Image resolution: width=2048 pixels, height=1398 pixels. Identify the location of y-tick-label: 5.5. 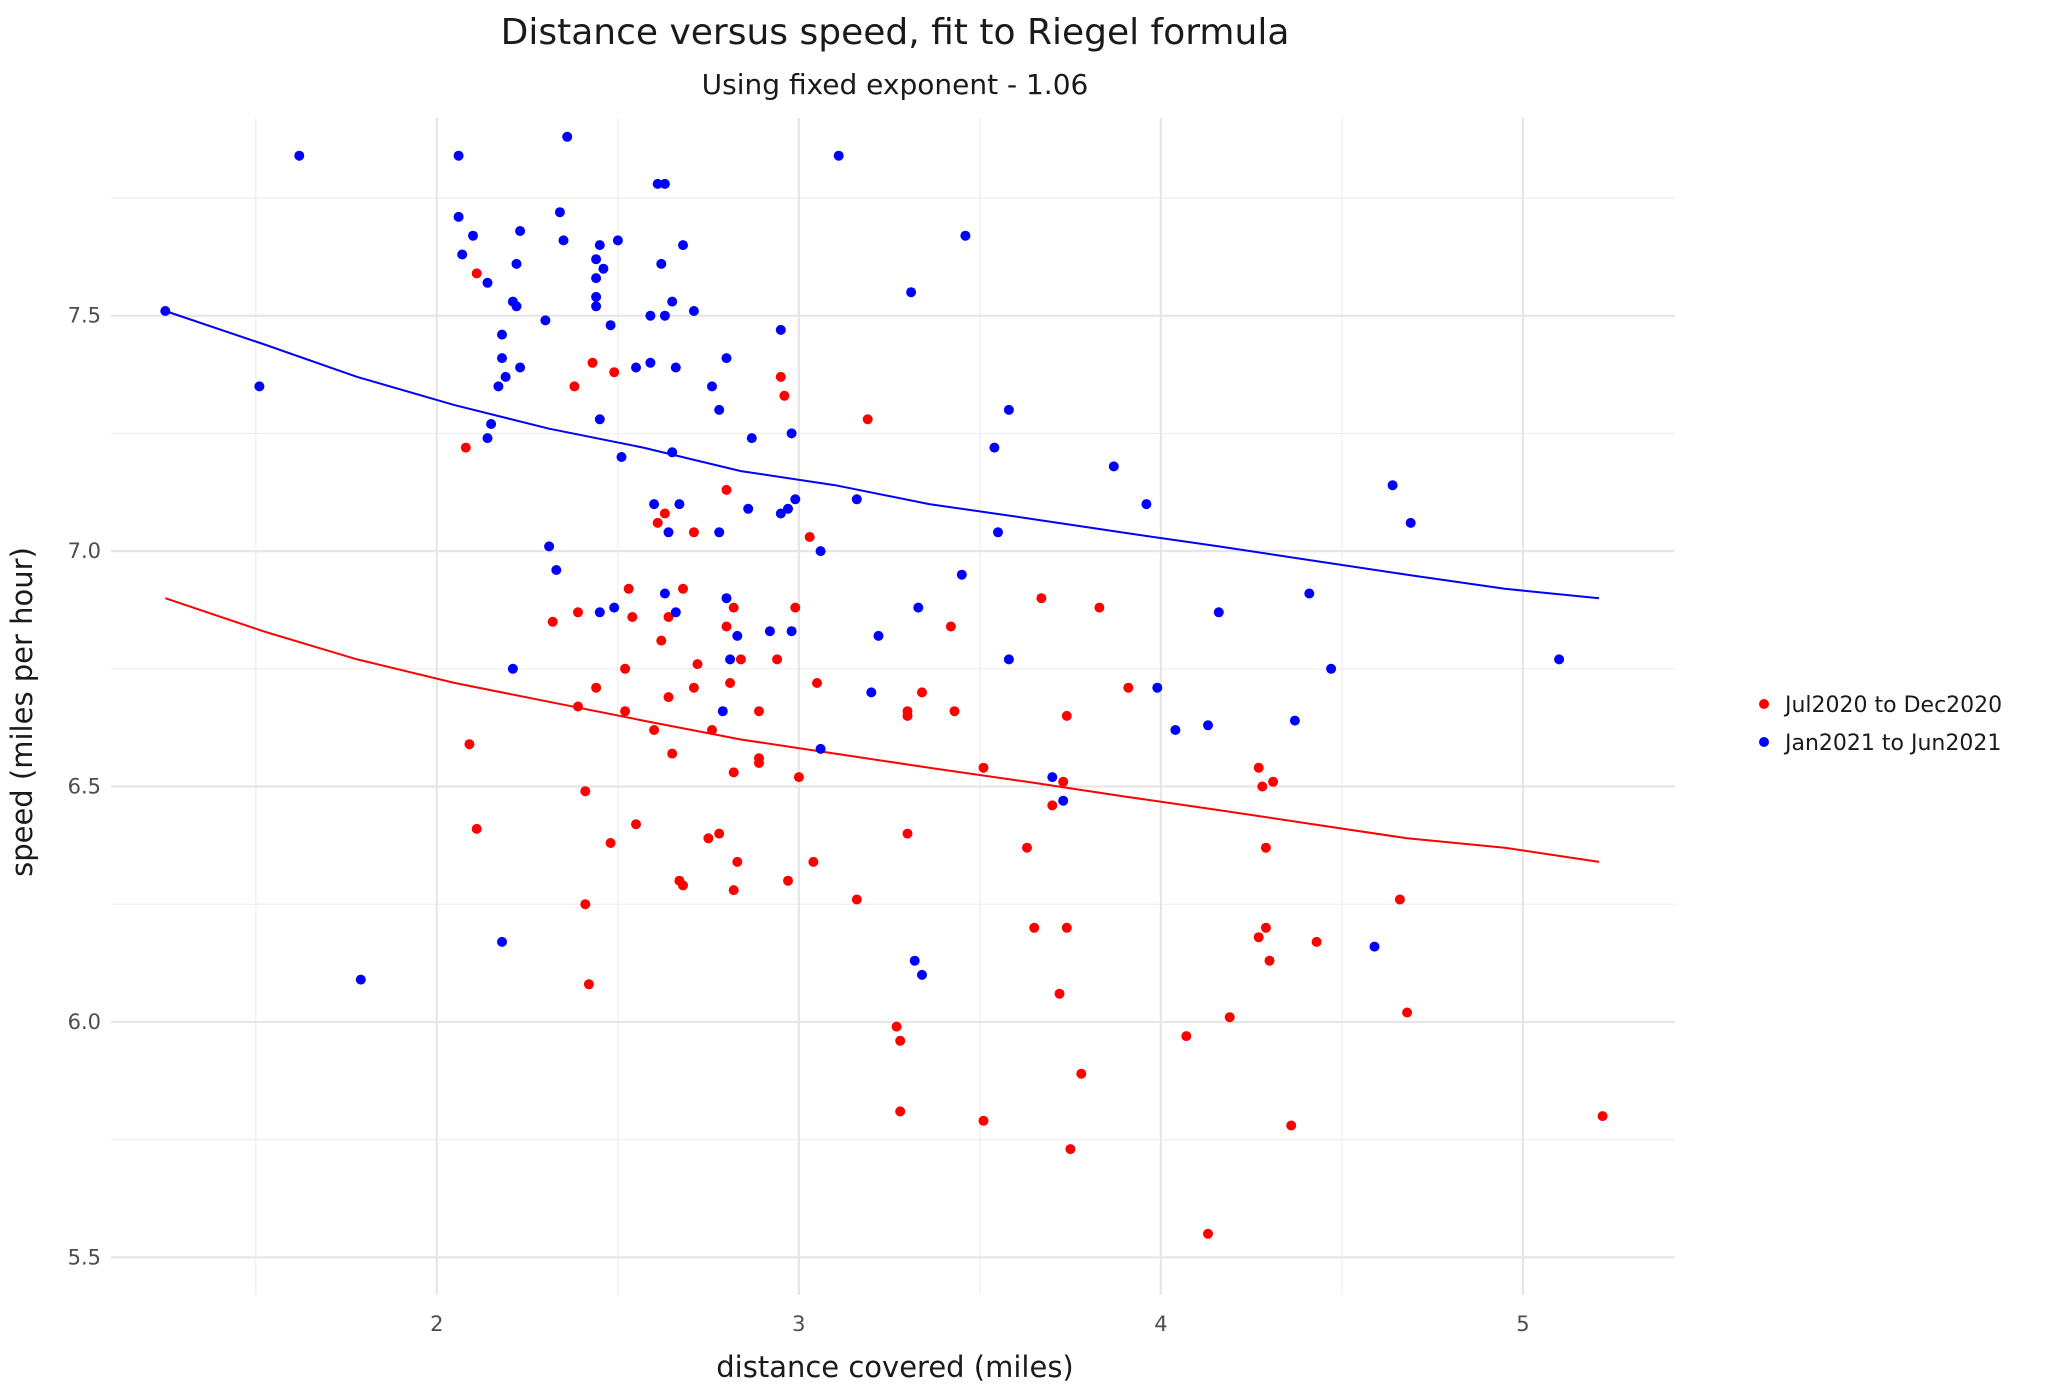
(84, 1257).